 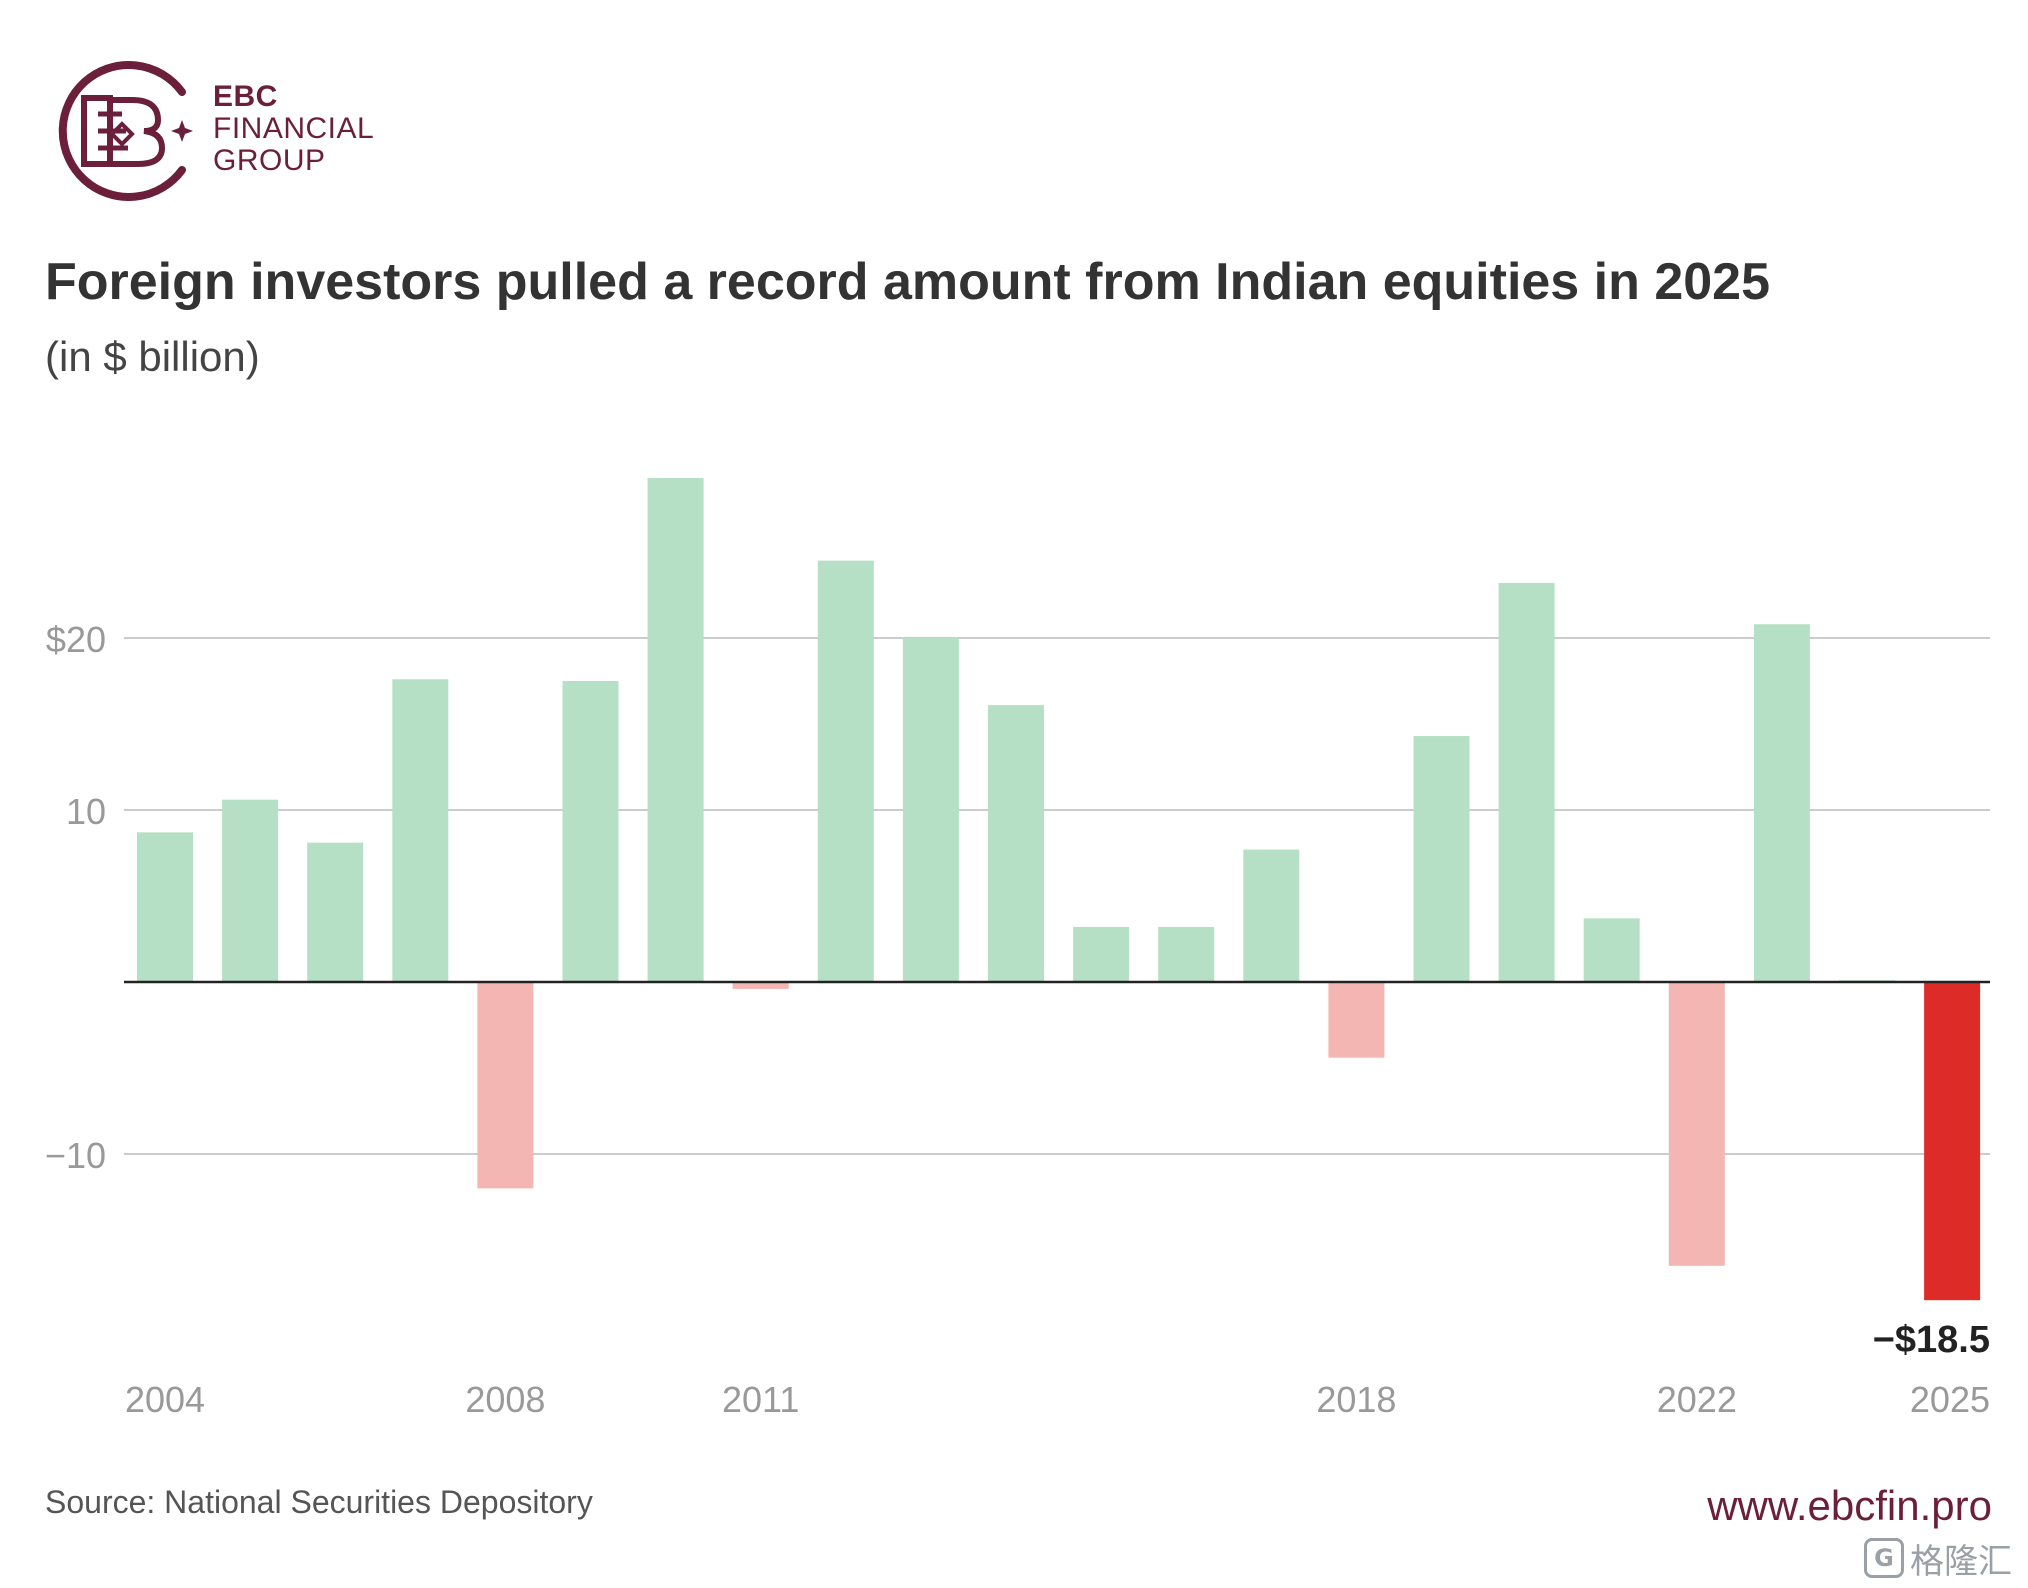 I want to click on watermark-text: 格隆汇, so click(x=1961, y=1561).